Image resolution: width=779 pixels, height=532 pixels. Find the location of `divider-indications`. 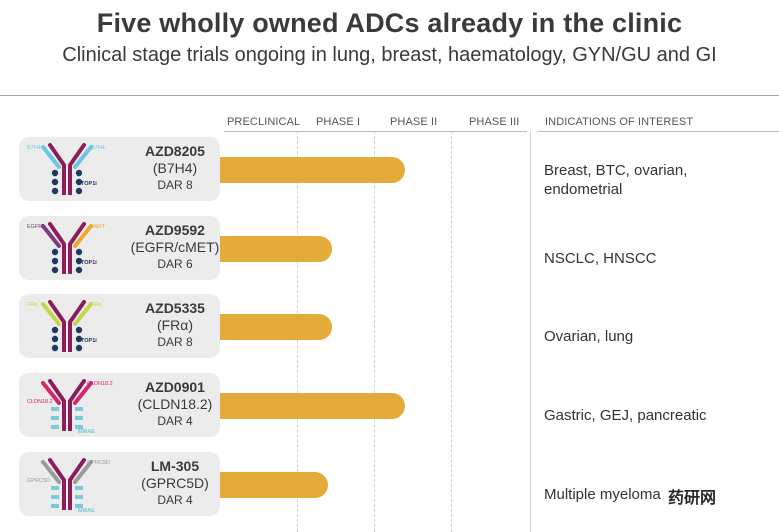

divider-indications is located at coordinates (530, 331).